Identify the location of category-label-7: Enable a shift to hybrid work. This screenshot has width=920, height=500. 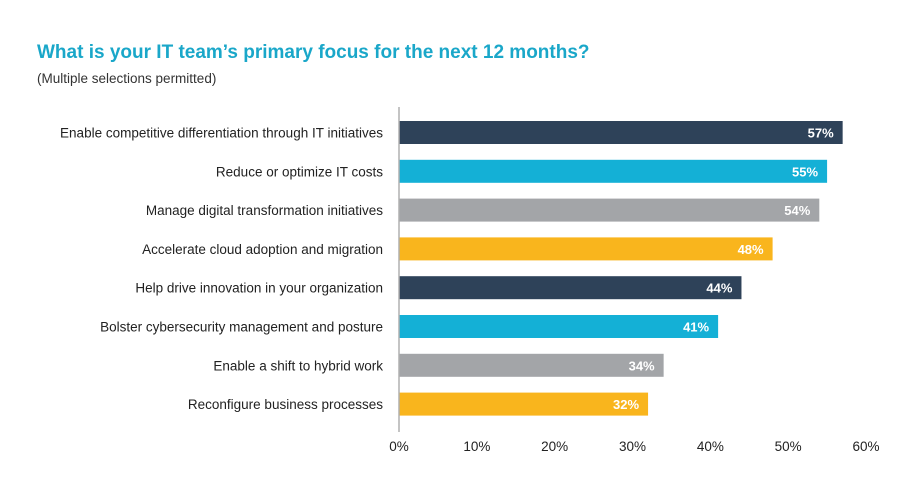
(298, 365).